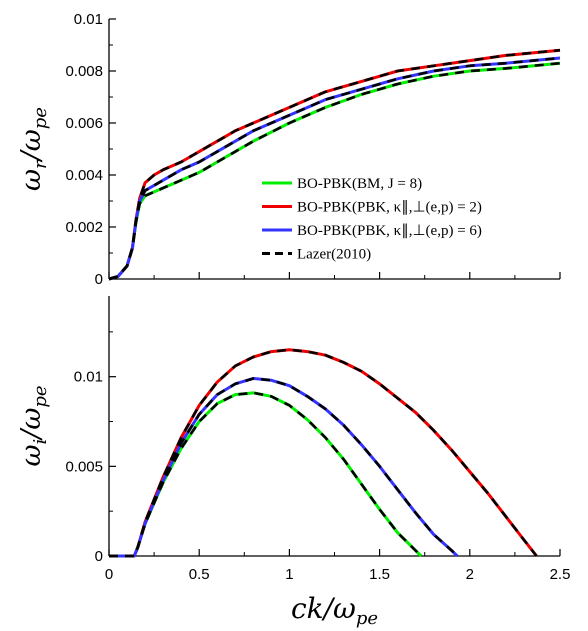  What do you see at coordinates (359, 184) in the screenshot?
I see `legend-label-1: BO-PBK(BM, J = 8)` at bounding box center [359, 184].